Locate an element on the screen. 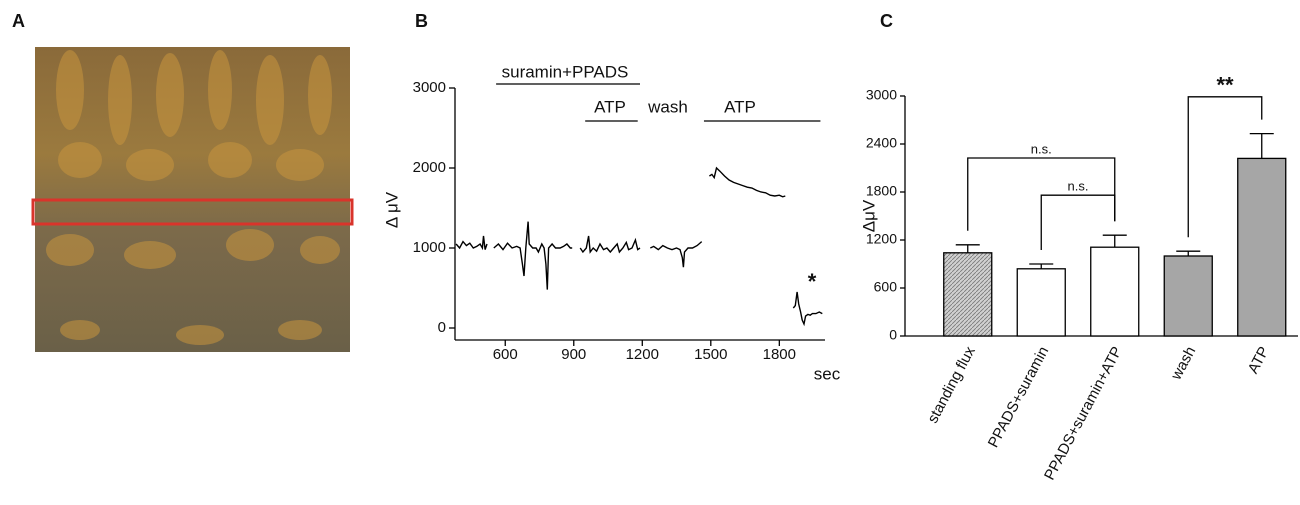 This screenshot has height=505, width=1300. y-tick-label: 1800 is located at coordinates (881, 191).